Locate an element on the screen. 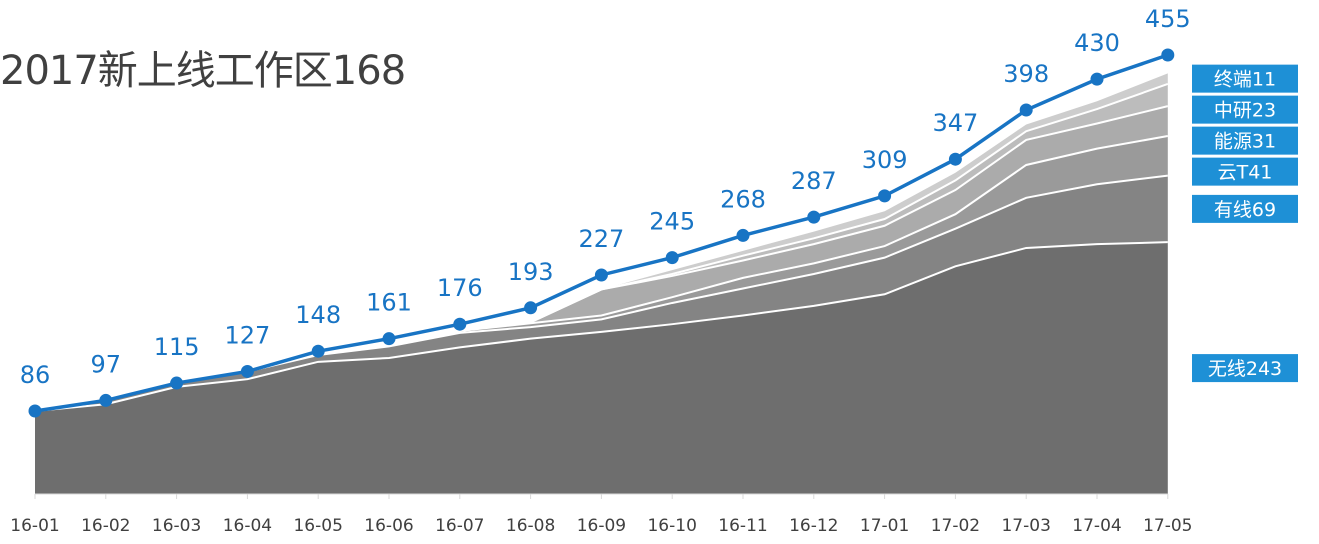 The height and width of the screenshot is (544, 1319). x-tick-label: 16-09 is located at coordinates (601, 526).